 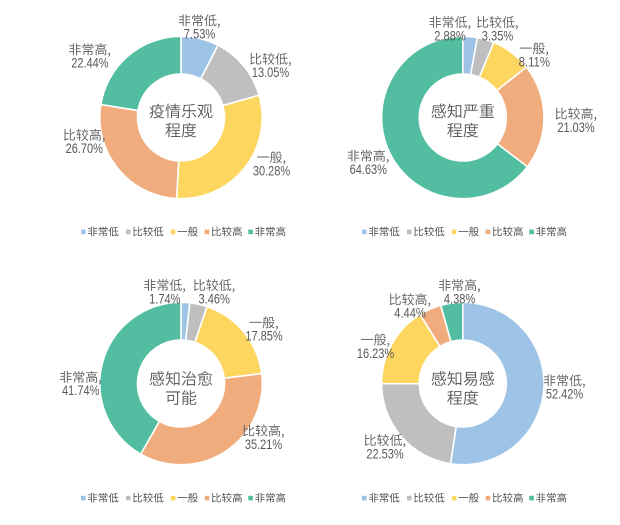 I want to click on svg-text: 64.63%, so click(x=368, y=169).